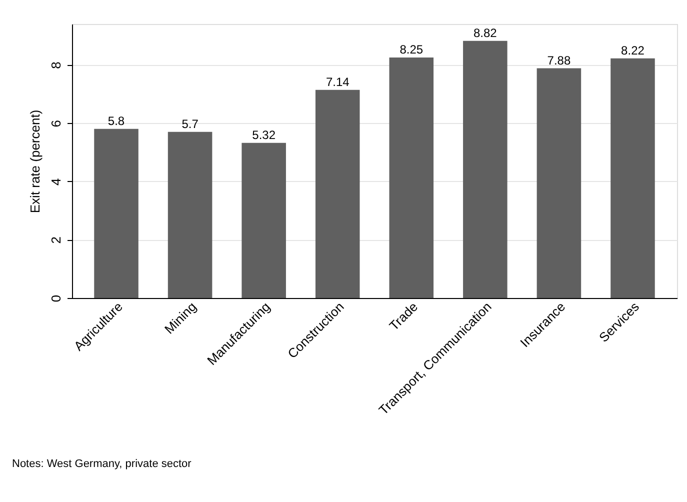 Image resolution: width=687 pixels, height=502 pixels. Describe the element at coordinates (264, 135) in the screenshot. I see `data-label: 5.32` at that location.